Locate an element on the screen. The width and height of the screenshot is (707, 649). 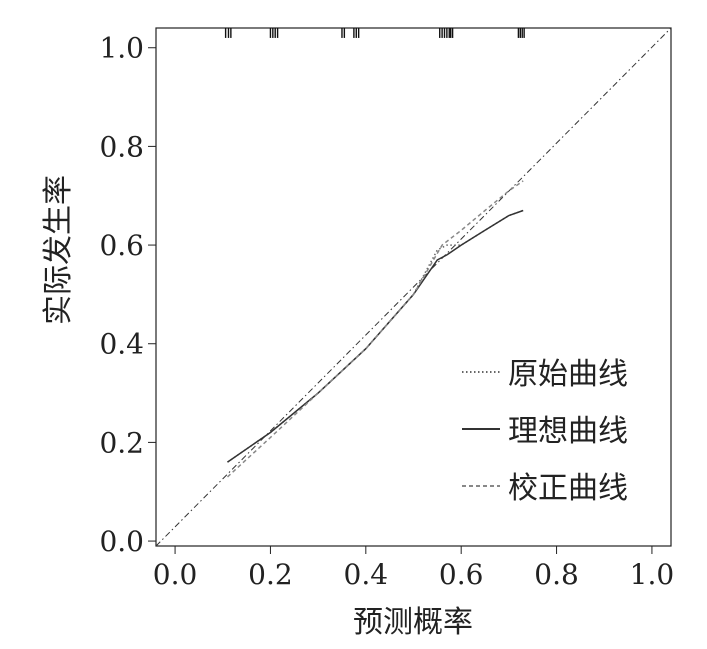
y-tick-label: 0.8 is located at coordinates (121, 146).